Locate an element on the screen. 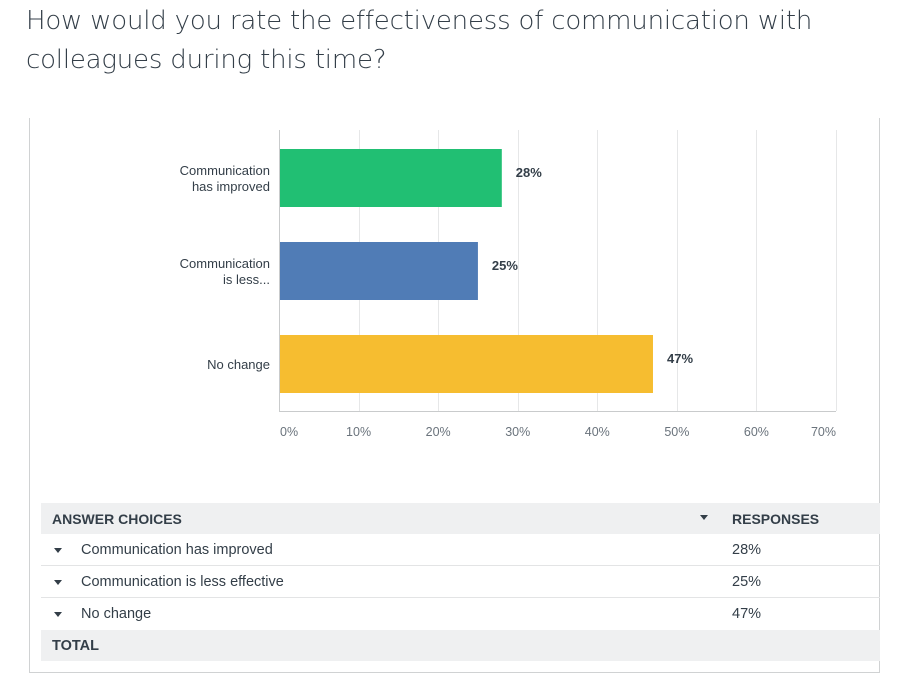  category-label: No change is located at coordinates (238, 364).